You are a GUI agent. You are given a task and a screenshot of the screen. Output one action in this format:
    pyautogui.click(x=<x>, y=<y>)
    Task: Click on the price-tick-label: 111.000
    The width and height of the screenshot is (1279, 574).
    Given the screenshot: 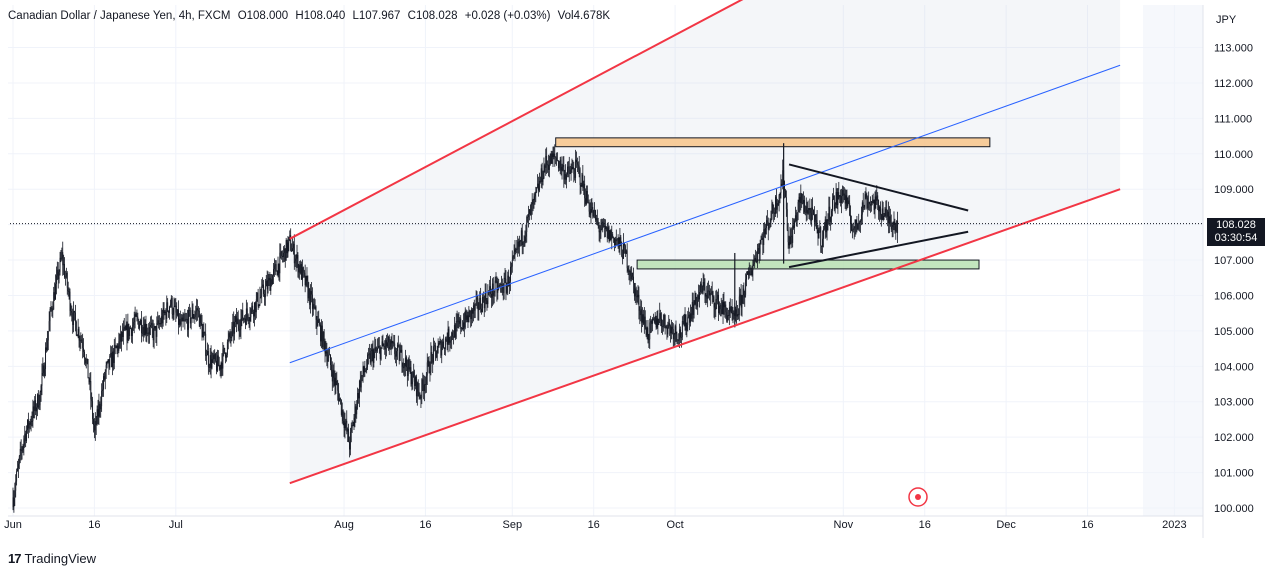 What is the action you would take?
    pyautogui.click(x=1233, y=119)
    